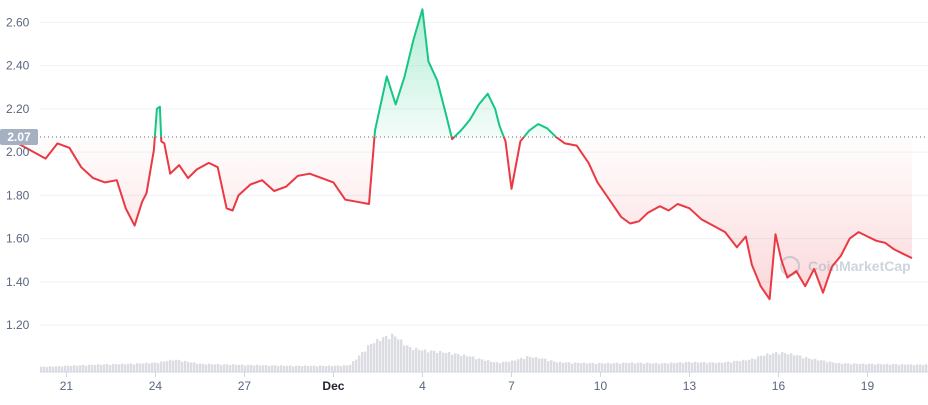 The width and height of the screenshot is (928, 405). I want to click on y-axis: 1.20 1.40 1.60 1.80 2.00 2.20 2.40 2.60, so click(18, 173).